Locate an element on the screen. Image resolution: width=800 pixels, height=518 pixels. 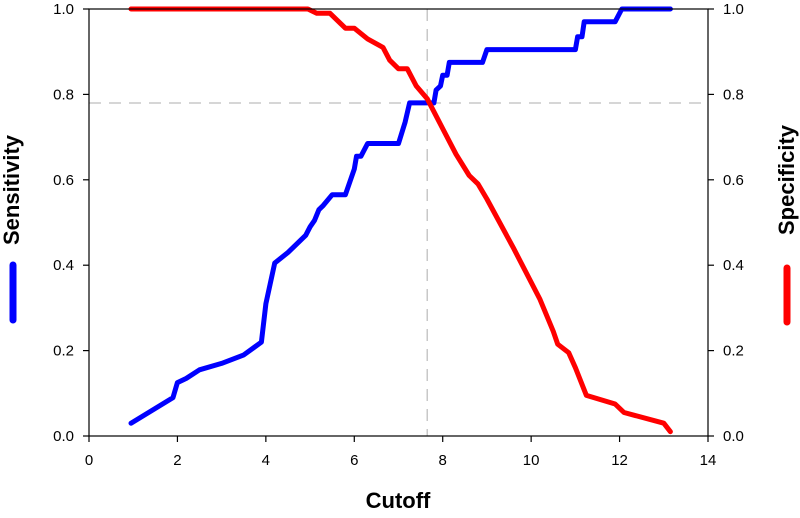
left-y-tick-label: 0.6 is located at coordinates (63, 180).